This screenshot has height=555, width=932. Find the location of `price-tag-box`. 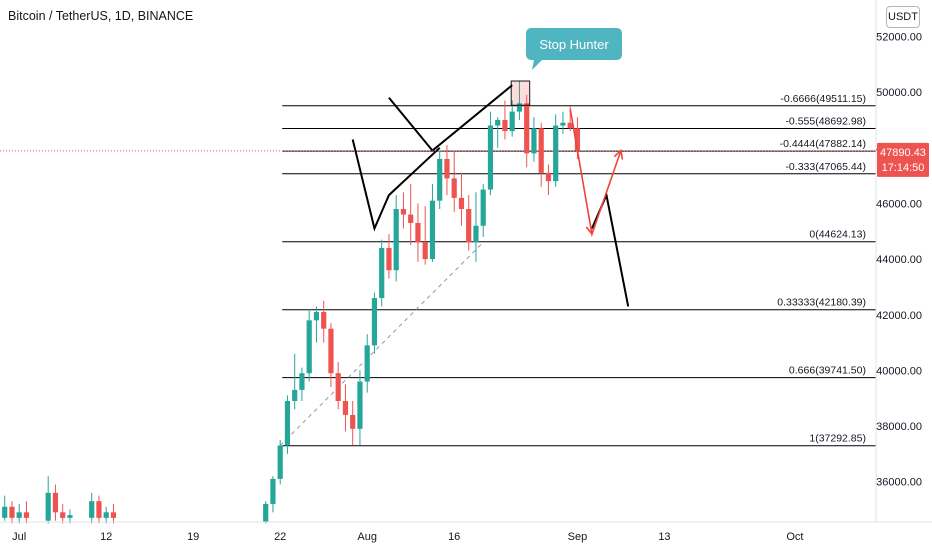

price-tag-box is located at coordinates (903, 159).